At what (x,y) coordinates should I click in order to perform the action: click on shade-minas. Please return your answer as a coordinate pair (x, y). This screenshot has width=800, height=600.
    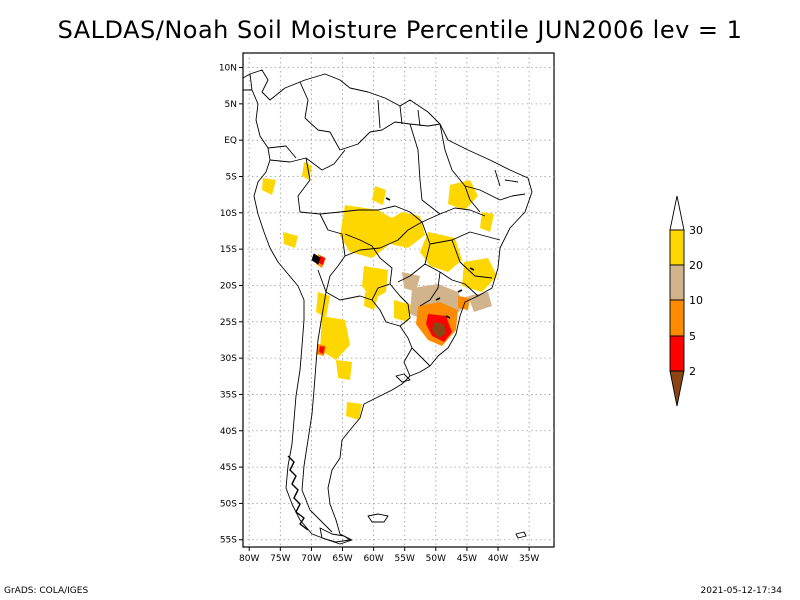
    Looking at the image, I should click on (479, 275).